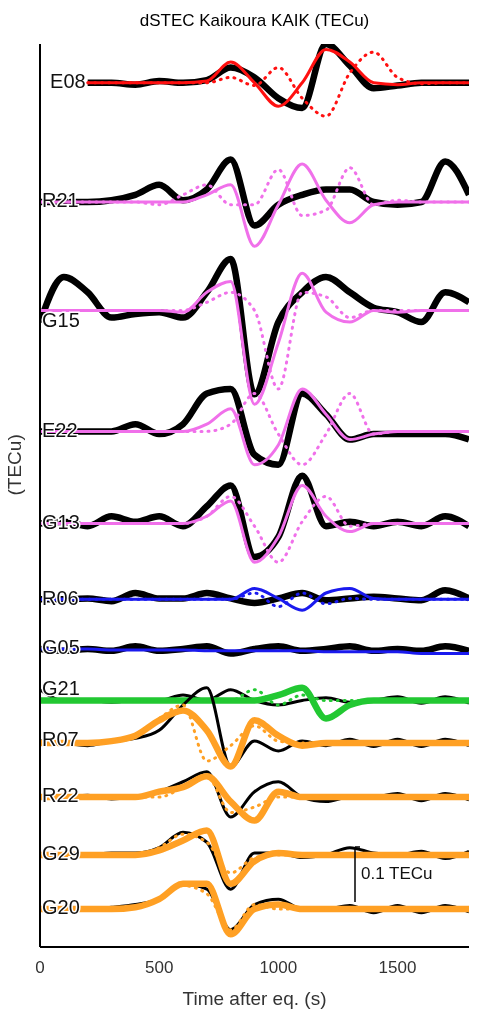 The height and width of the screenshot is (1022, 479). Describe the element at coordinates (254, 21) in the screenshot. I see `chart-title: dSTEC Kaikoura KAIK (TECu)` at that location.